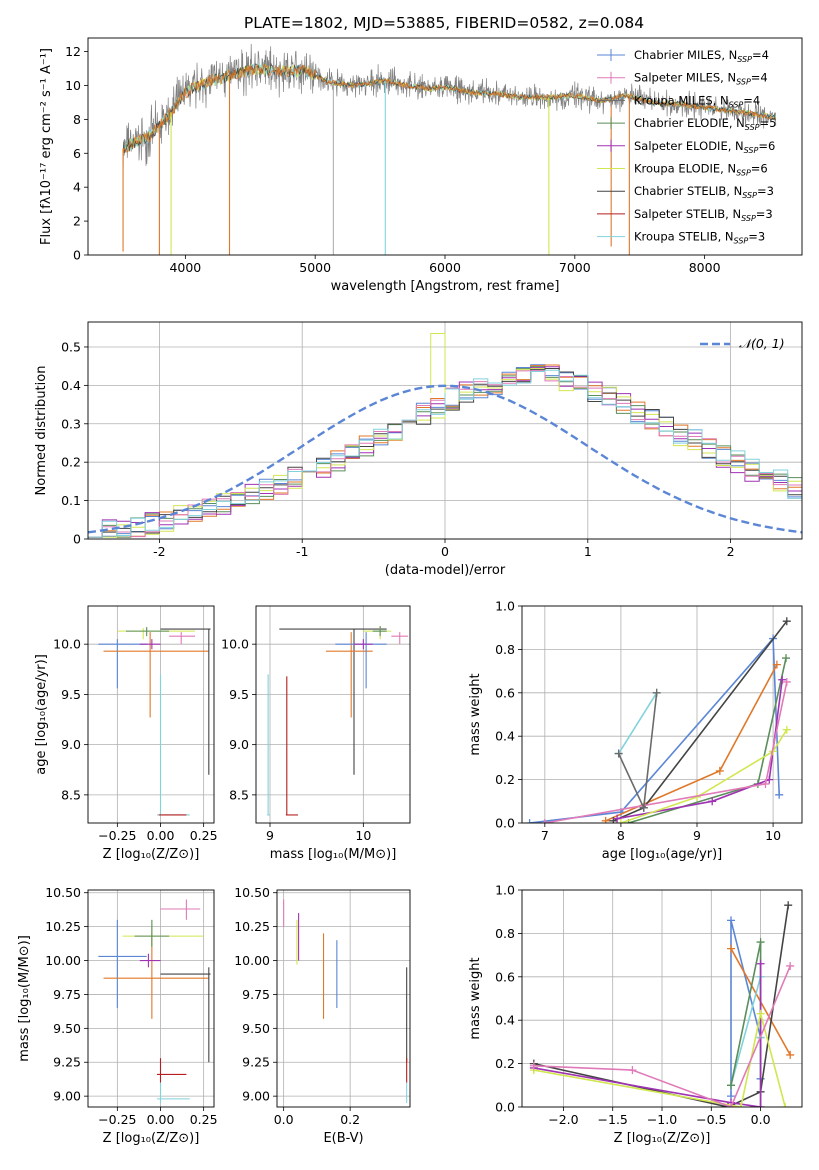  What do you see at coordinates (505, 692) in the screenshot?
I see `y-tick-label: 0.6` at bounding box center [505, 692].